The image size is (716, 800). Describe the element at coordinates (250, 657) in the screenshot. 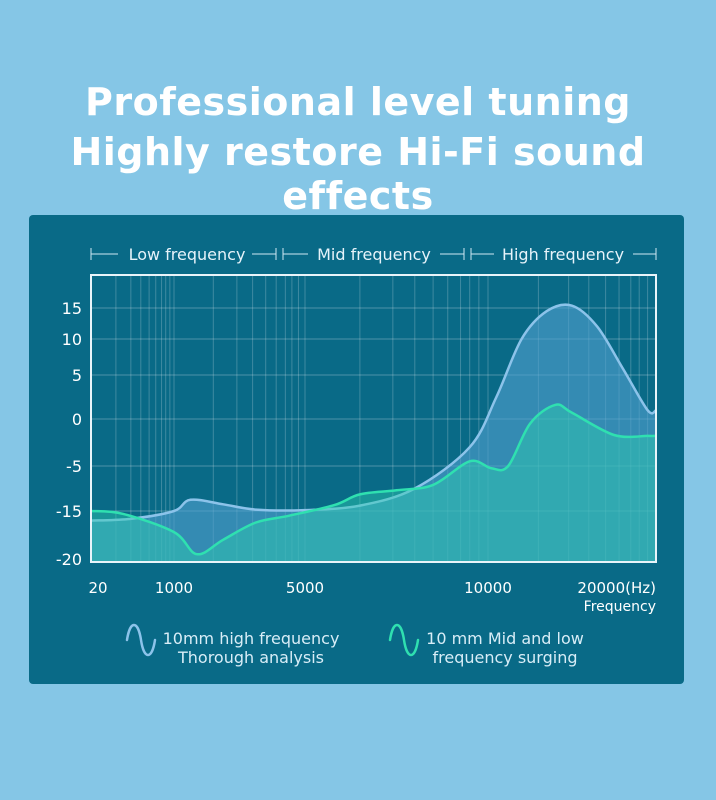

I see `legend-high-line-2: Thorough analysis` at that location.